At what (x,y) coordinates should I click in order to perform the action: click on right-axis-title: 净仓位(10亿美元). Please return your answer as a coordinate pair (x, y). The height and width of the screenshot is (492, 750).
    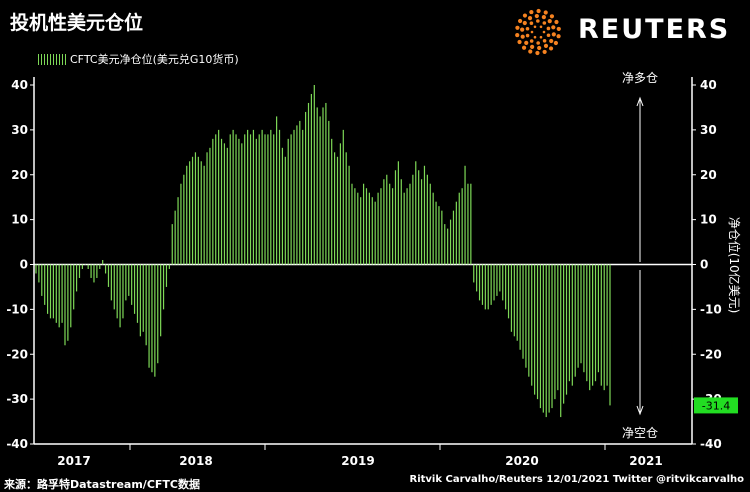
    Looking at the image, I should click on (734, 265).